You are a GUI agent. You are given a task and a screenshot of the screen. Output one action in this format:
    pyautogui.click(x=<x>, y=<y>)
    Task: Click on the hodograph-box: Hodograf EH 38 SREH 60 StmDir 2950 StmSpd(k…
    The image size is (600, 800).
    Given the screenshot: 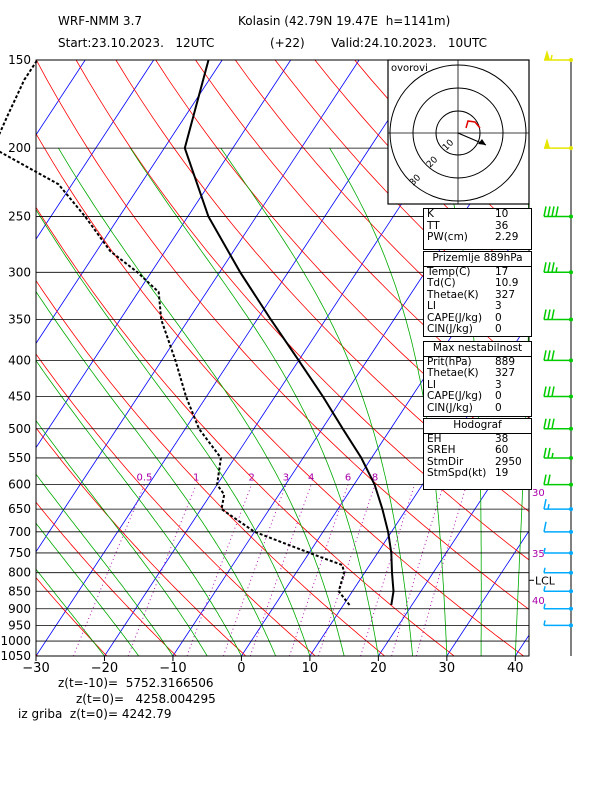 What is the action you would take?
    pyautogui.click(x=477, y=454)
    